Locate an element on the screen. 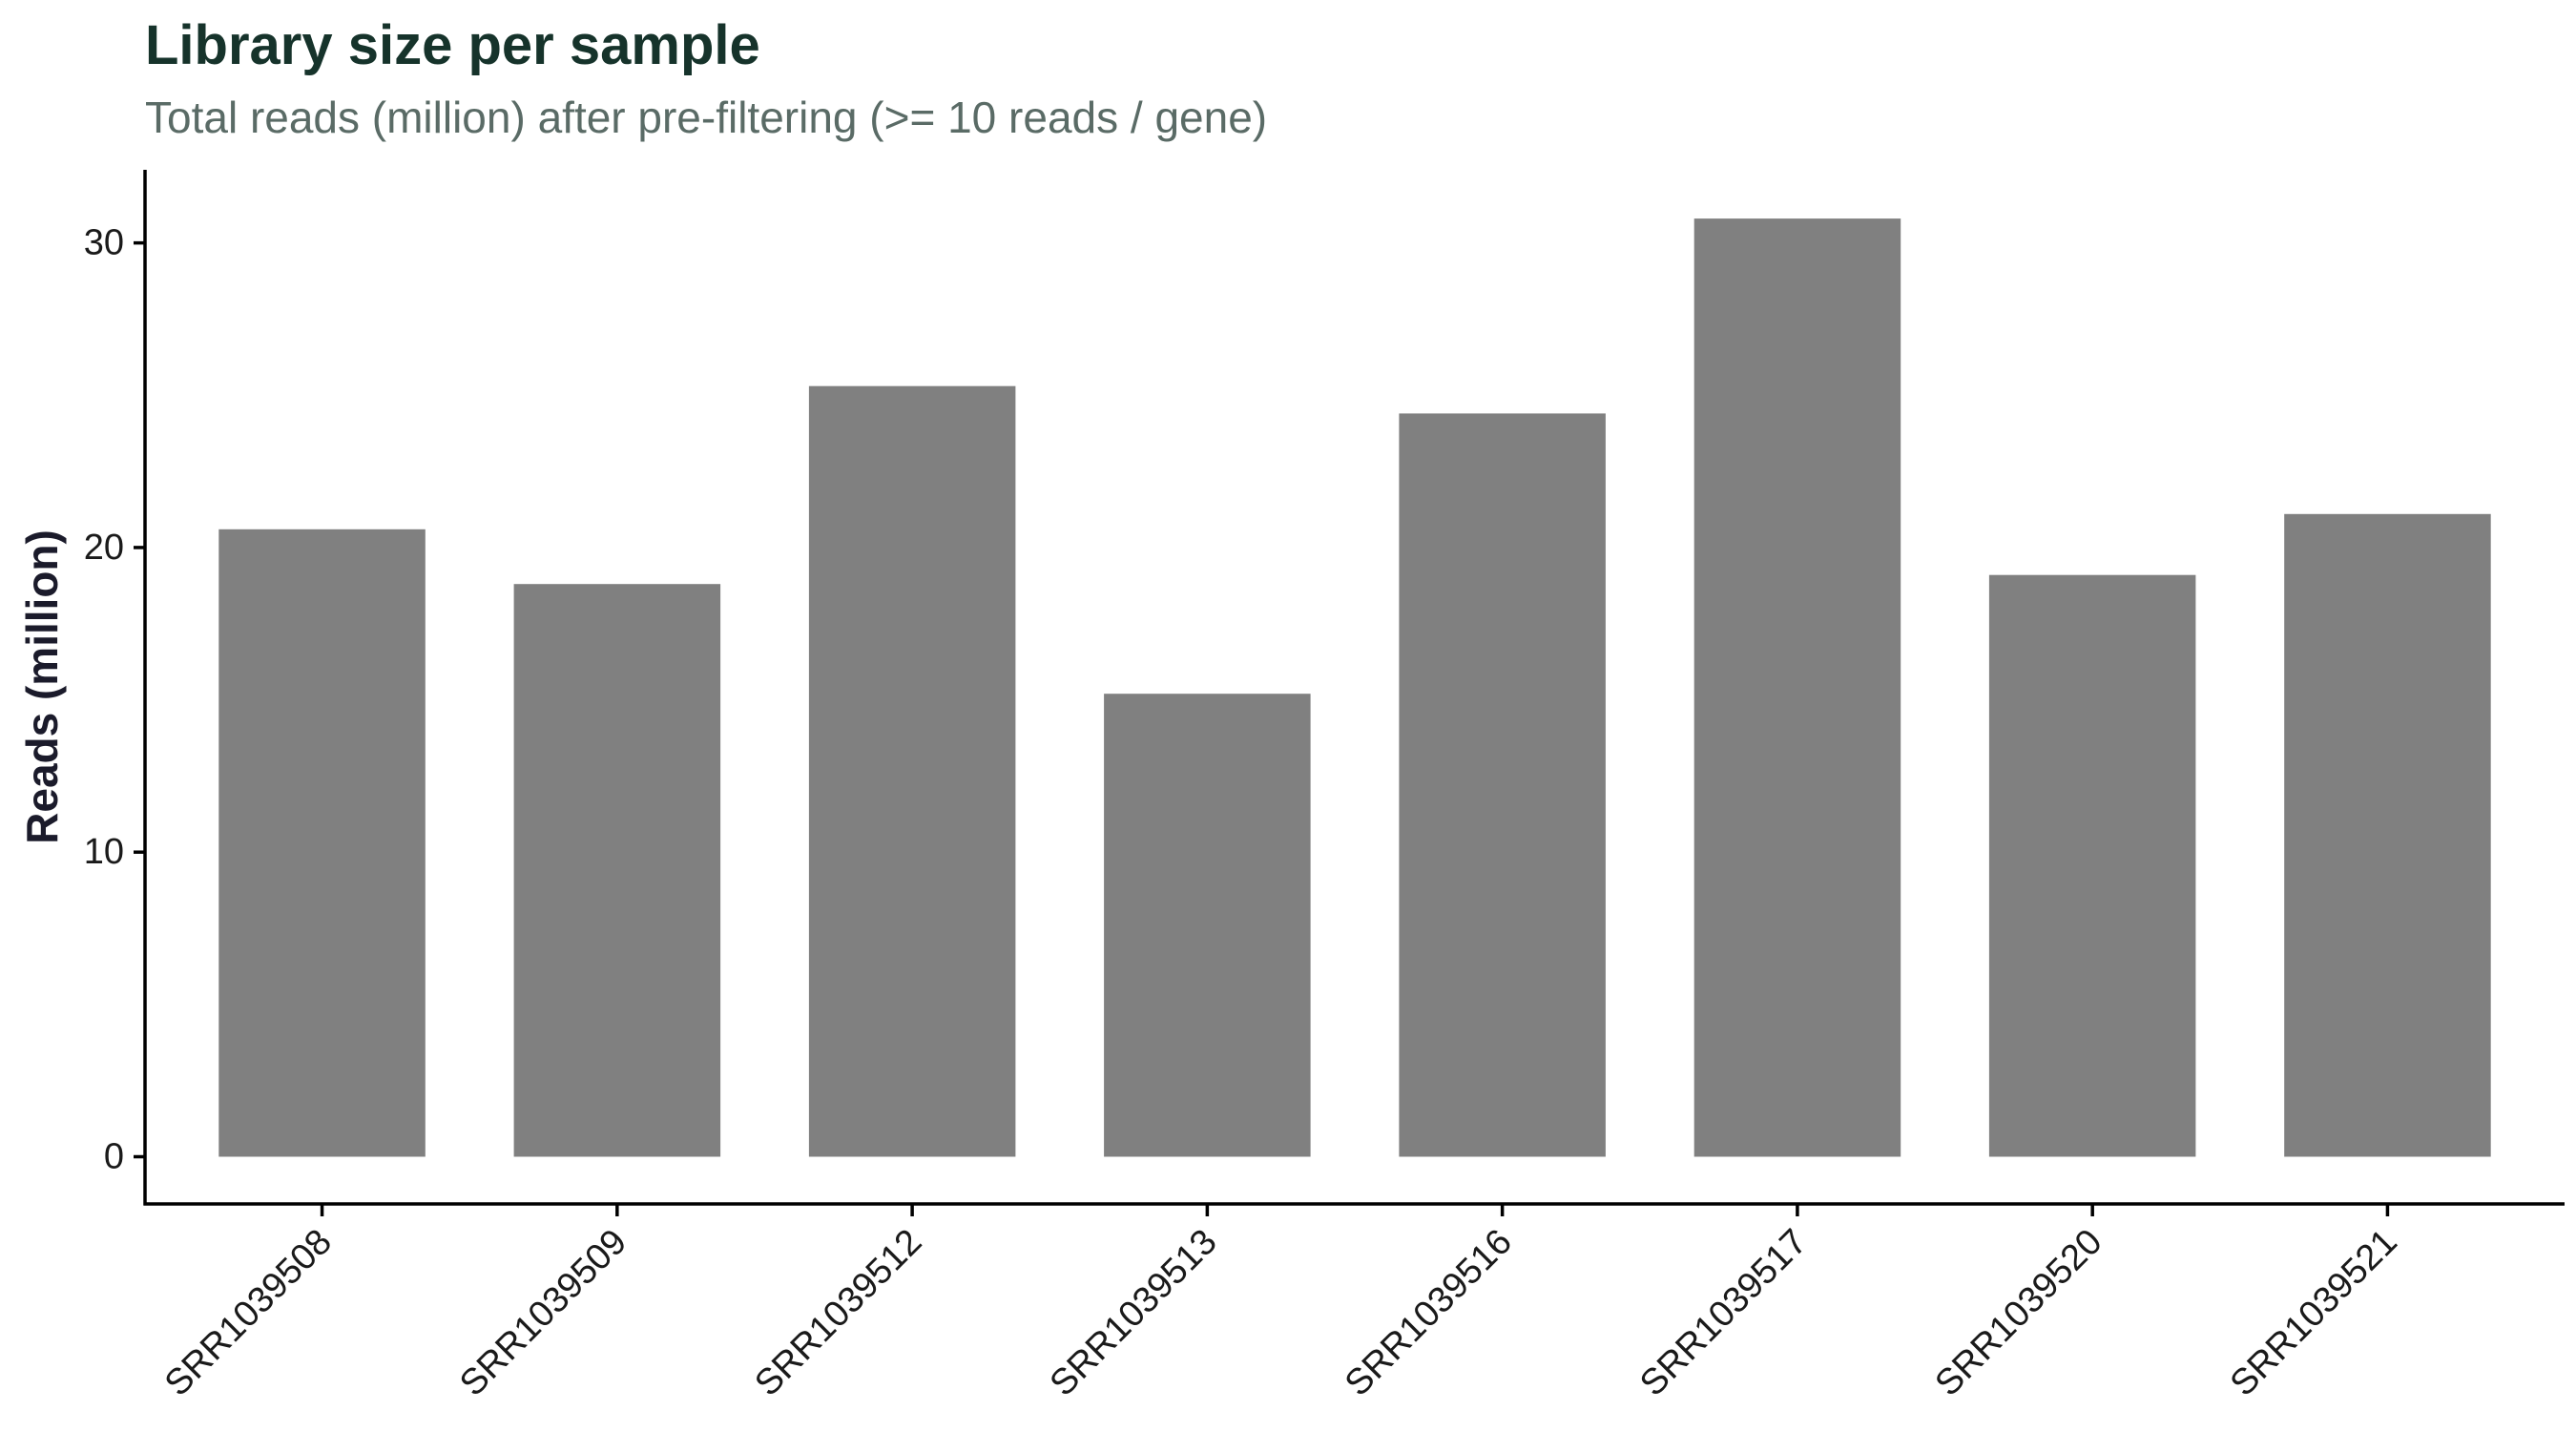 The width and height of the screenshot is (2576, 1431). bar-SRR1039517 is located at coordinates (1797, 687).